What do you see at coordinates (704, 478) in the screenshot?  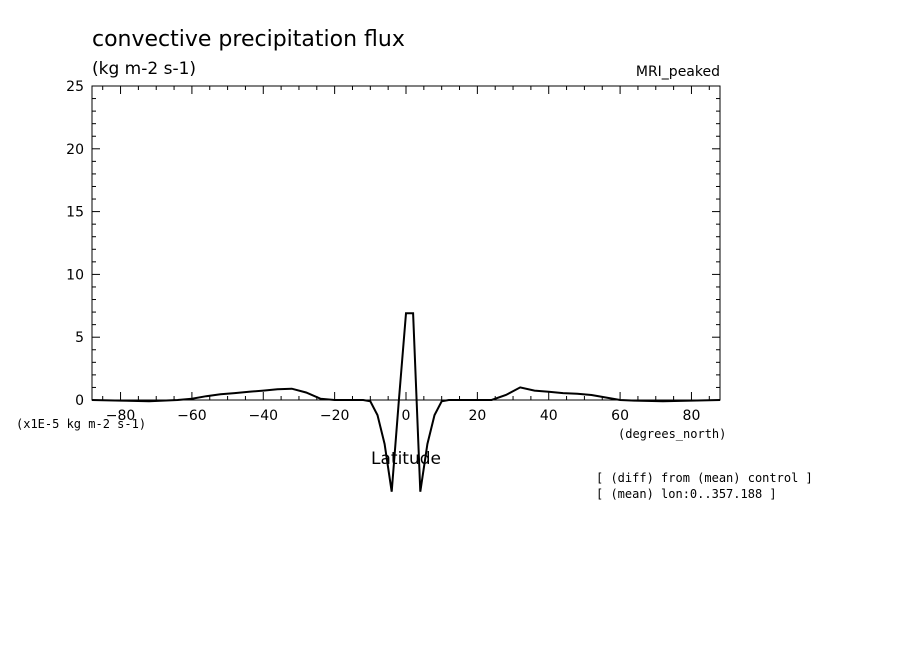 I see `note-diff: [ (diff) from (mean) control ]` at bounding box center [704, 478].